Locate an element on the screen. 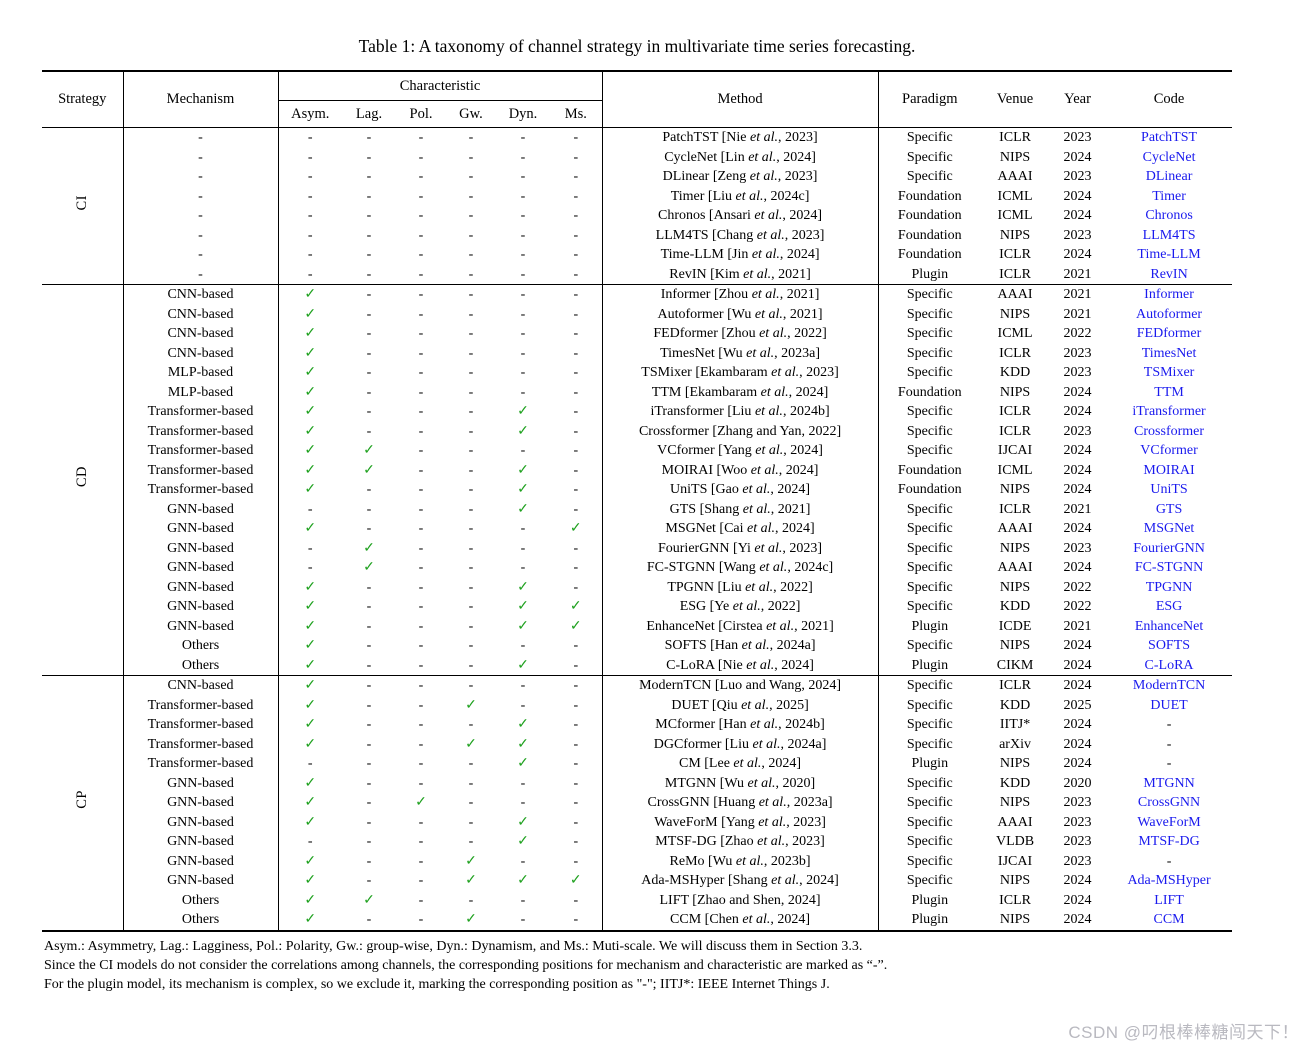  code-link: C-LoRA is located at coordinates (1169, 665).